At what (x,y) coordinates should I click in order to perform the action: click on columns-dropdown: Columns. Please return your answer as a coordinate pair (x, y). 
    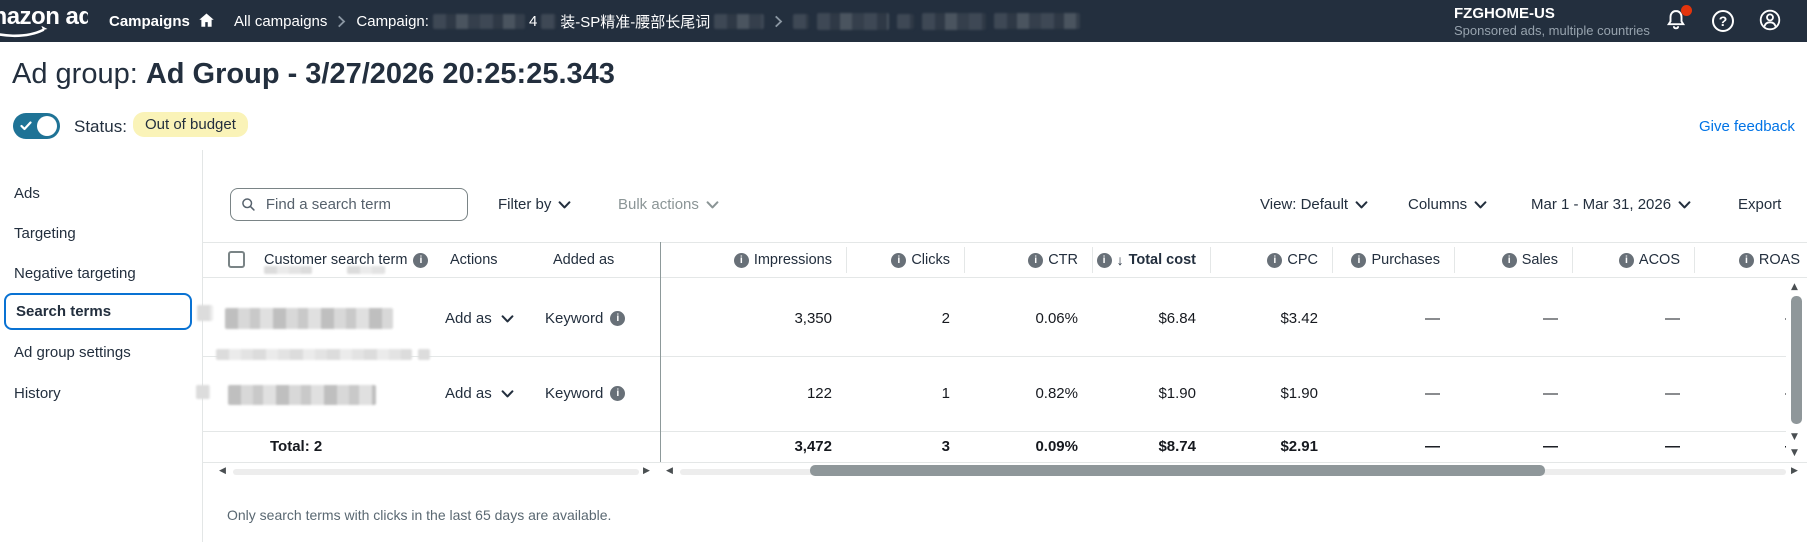
    Looking at the image, I should click on (1447, 204).